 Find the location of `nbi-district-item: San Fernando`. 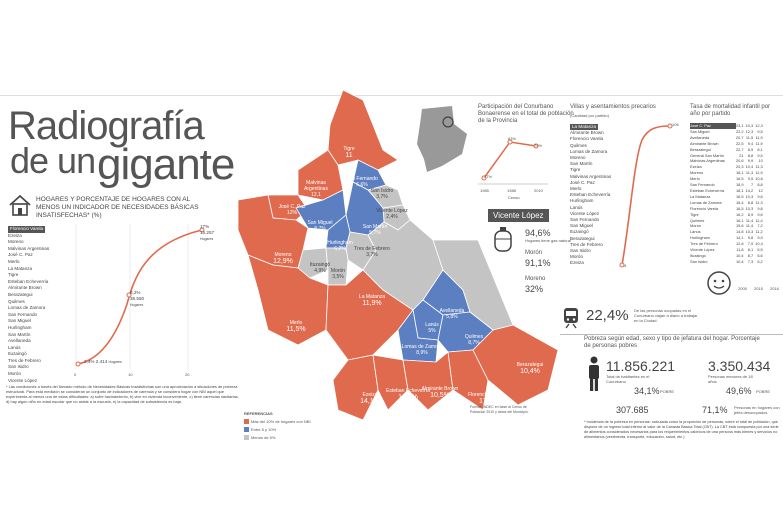

nbi-district-item: San Fernando is located at coordinates (23, 314).